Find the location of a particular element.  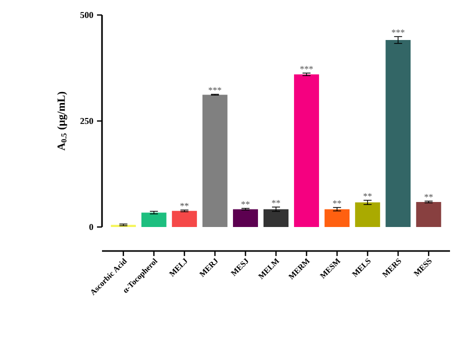

y-tick-label: 500 is located at coordinates (87, 15).